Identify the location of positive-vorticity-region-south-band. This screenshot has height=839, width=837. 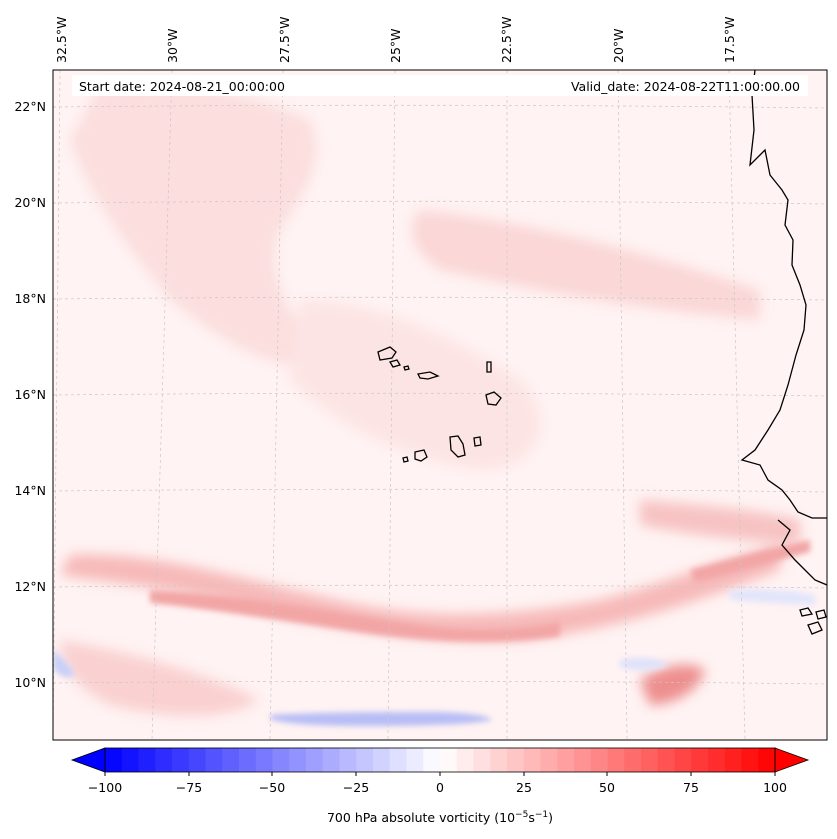
(420, 593).